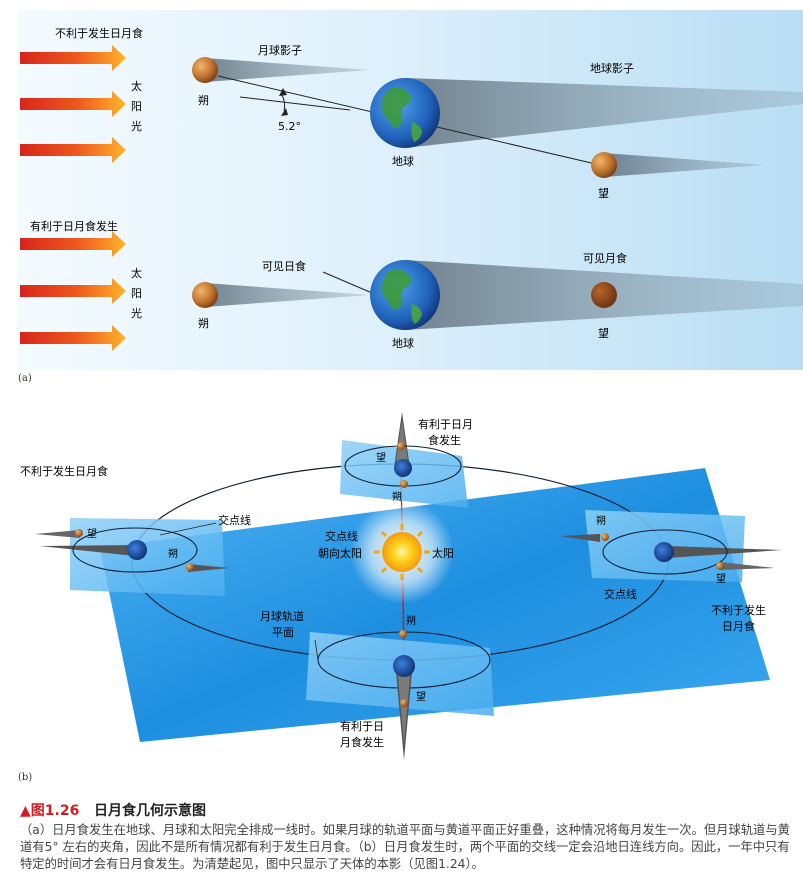  Describe the element at coordinates (604, 165) in the screenshot. I see `full-moon-top` at that location.